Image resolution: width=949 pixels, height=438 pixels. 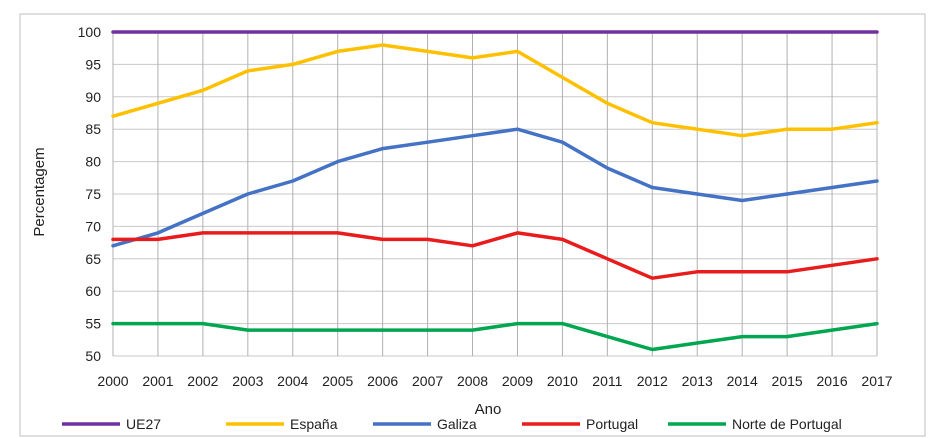 I want to click on x-tick-label: 2008, so click(x=472, y=381).